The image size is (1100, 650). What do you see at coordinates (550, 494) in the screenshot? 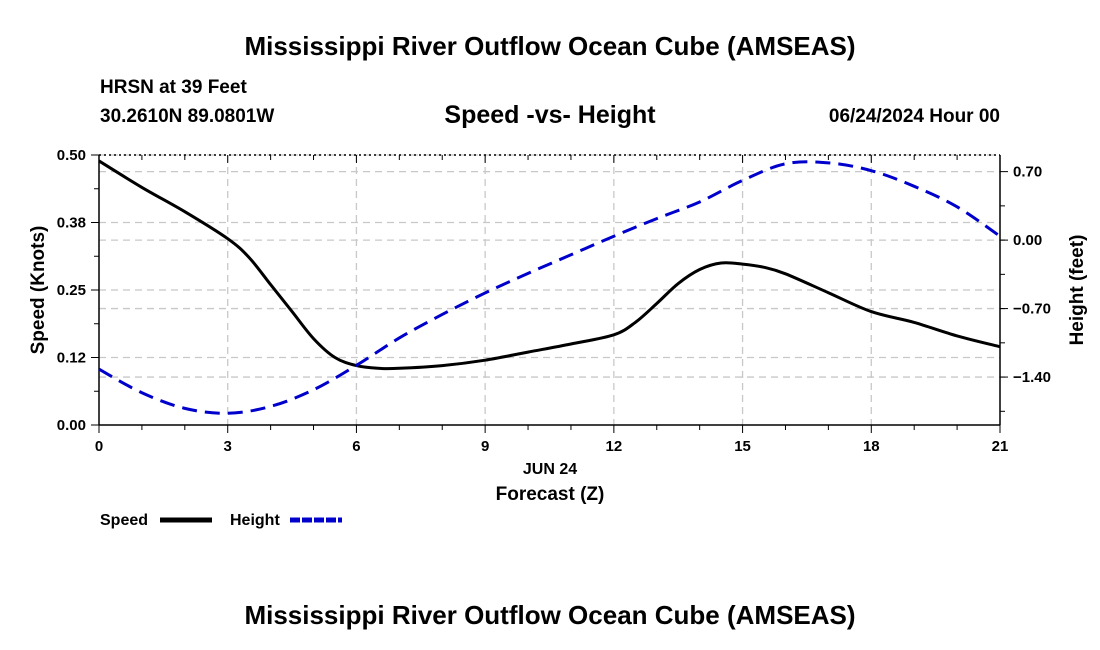
I see `x-axis-title: Forecast (Z)` at bounding box center [550, 494].